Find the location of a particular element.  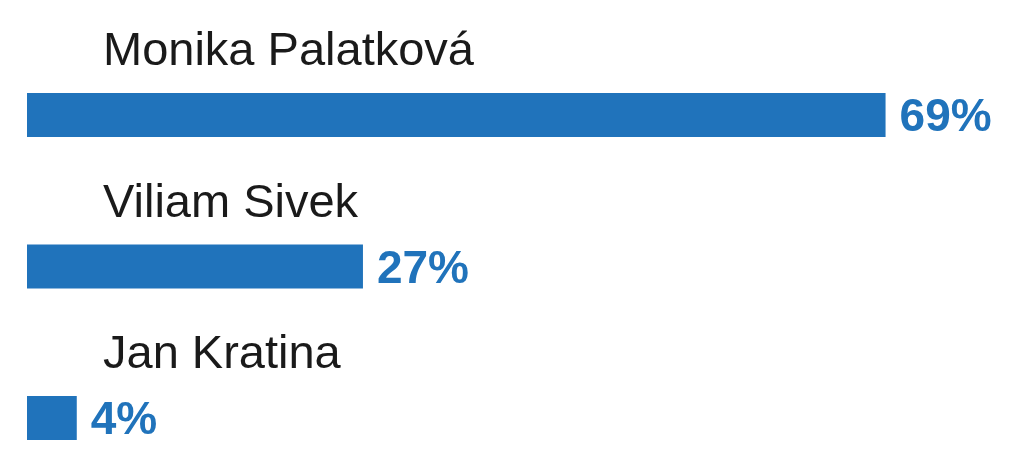

data-label: 69% is located at coordinates (945, 114).